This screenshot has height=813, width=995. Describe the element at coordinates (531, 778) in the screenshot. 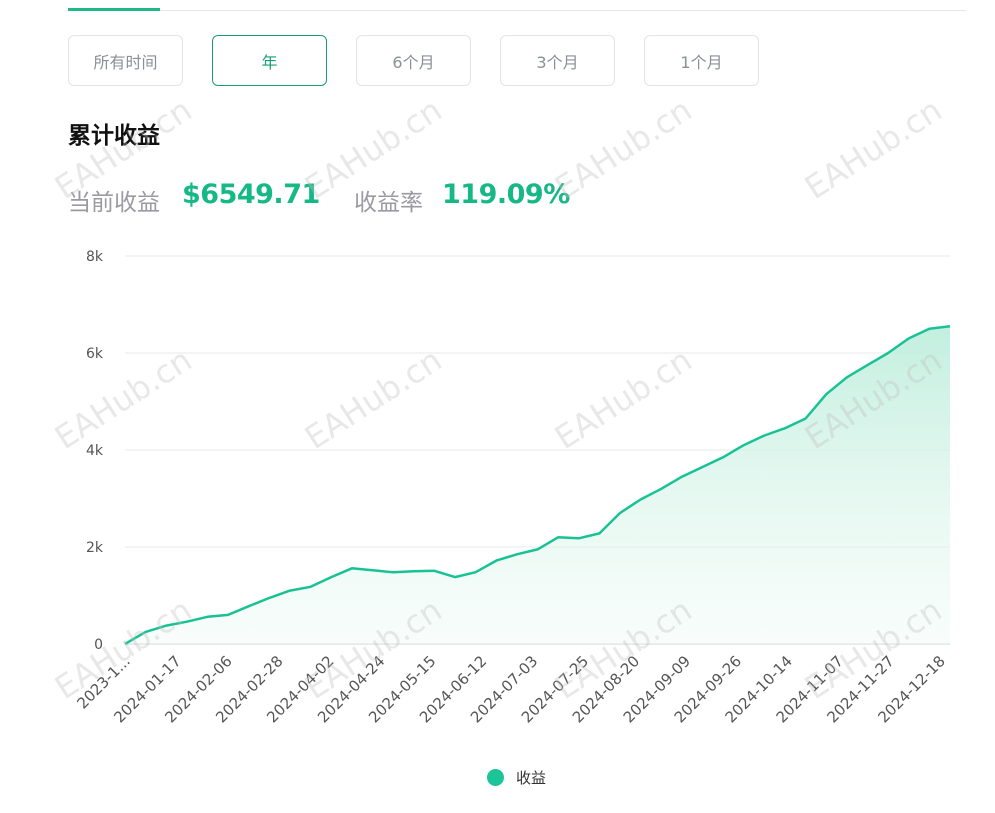

I see `legend-label-earnings: 收益` at that location.